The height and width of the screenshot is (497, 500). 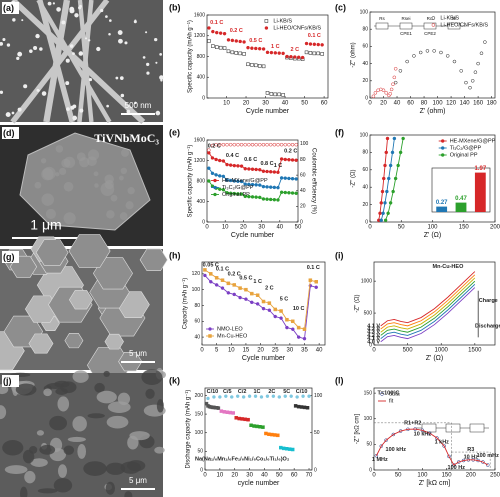 What do you see at coordinates (406, 33) in the screenshot?
I see `circuit-label: CPE1` at bounding box center [406, 33].